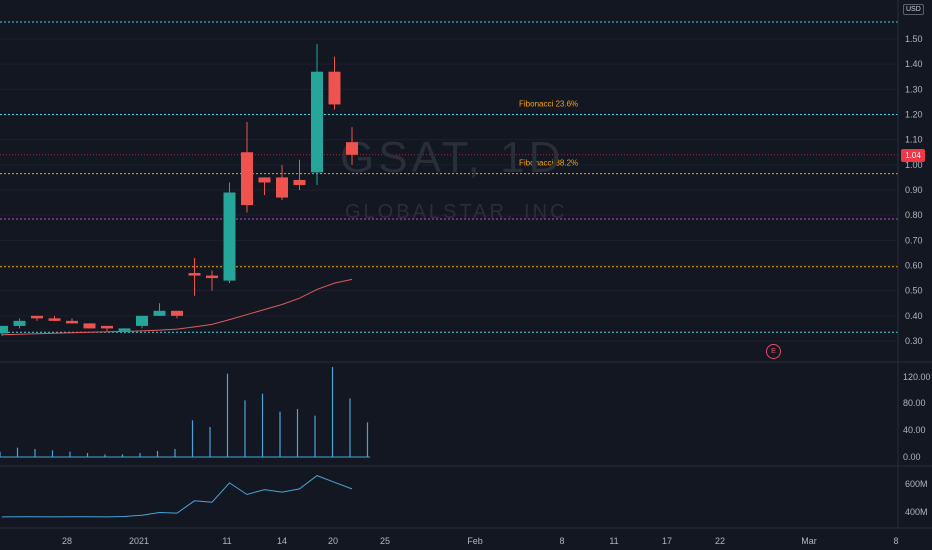 Image resolution: width=932 pixels, height=550 pixels. I want to click on symbol-watermark: GSAT, 1D, so click(452, 157).